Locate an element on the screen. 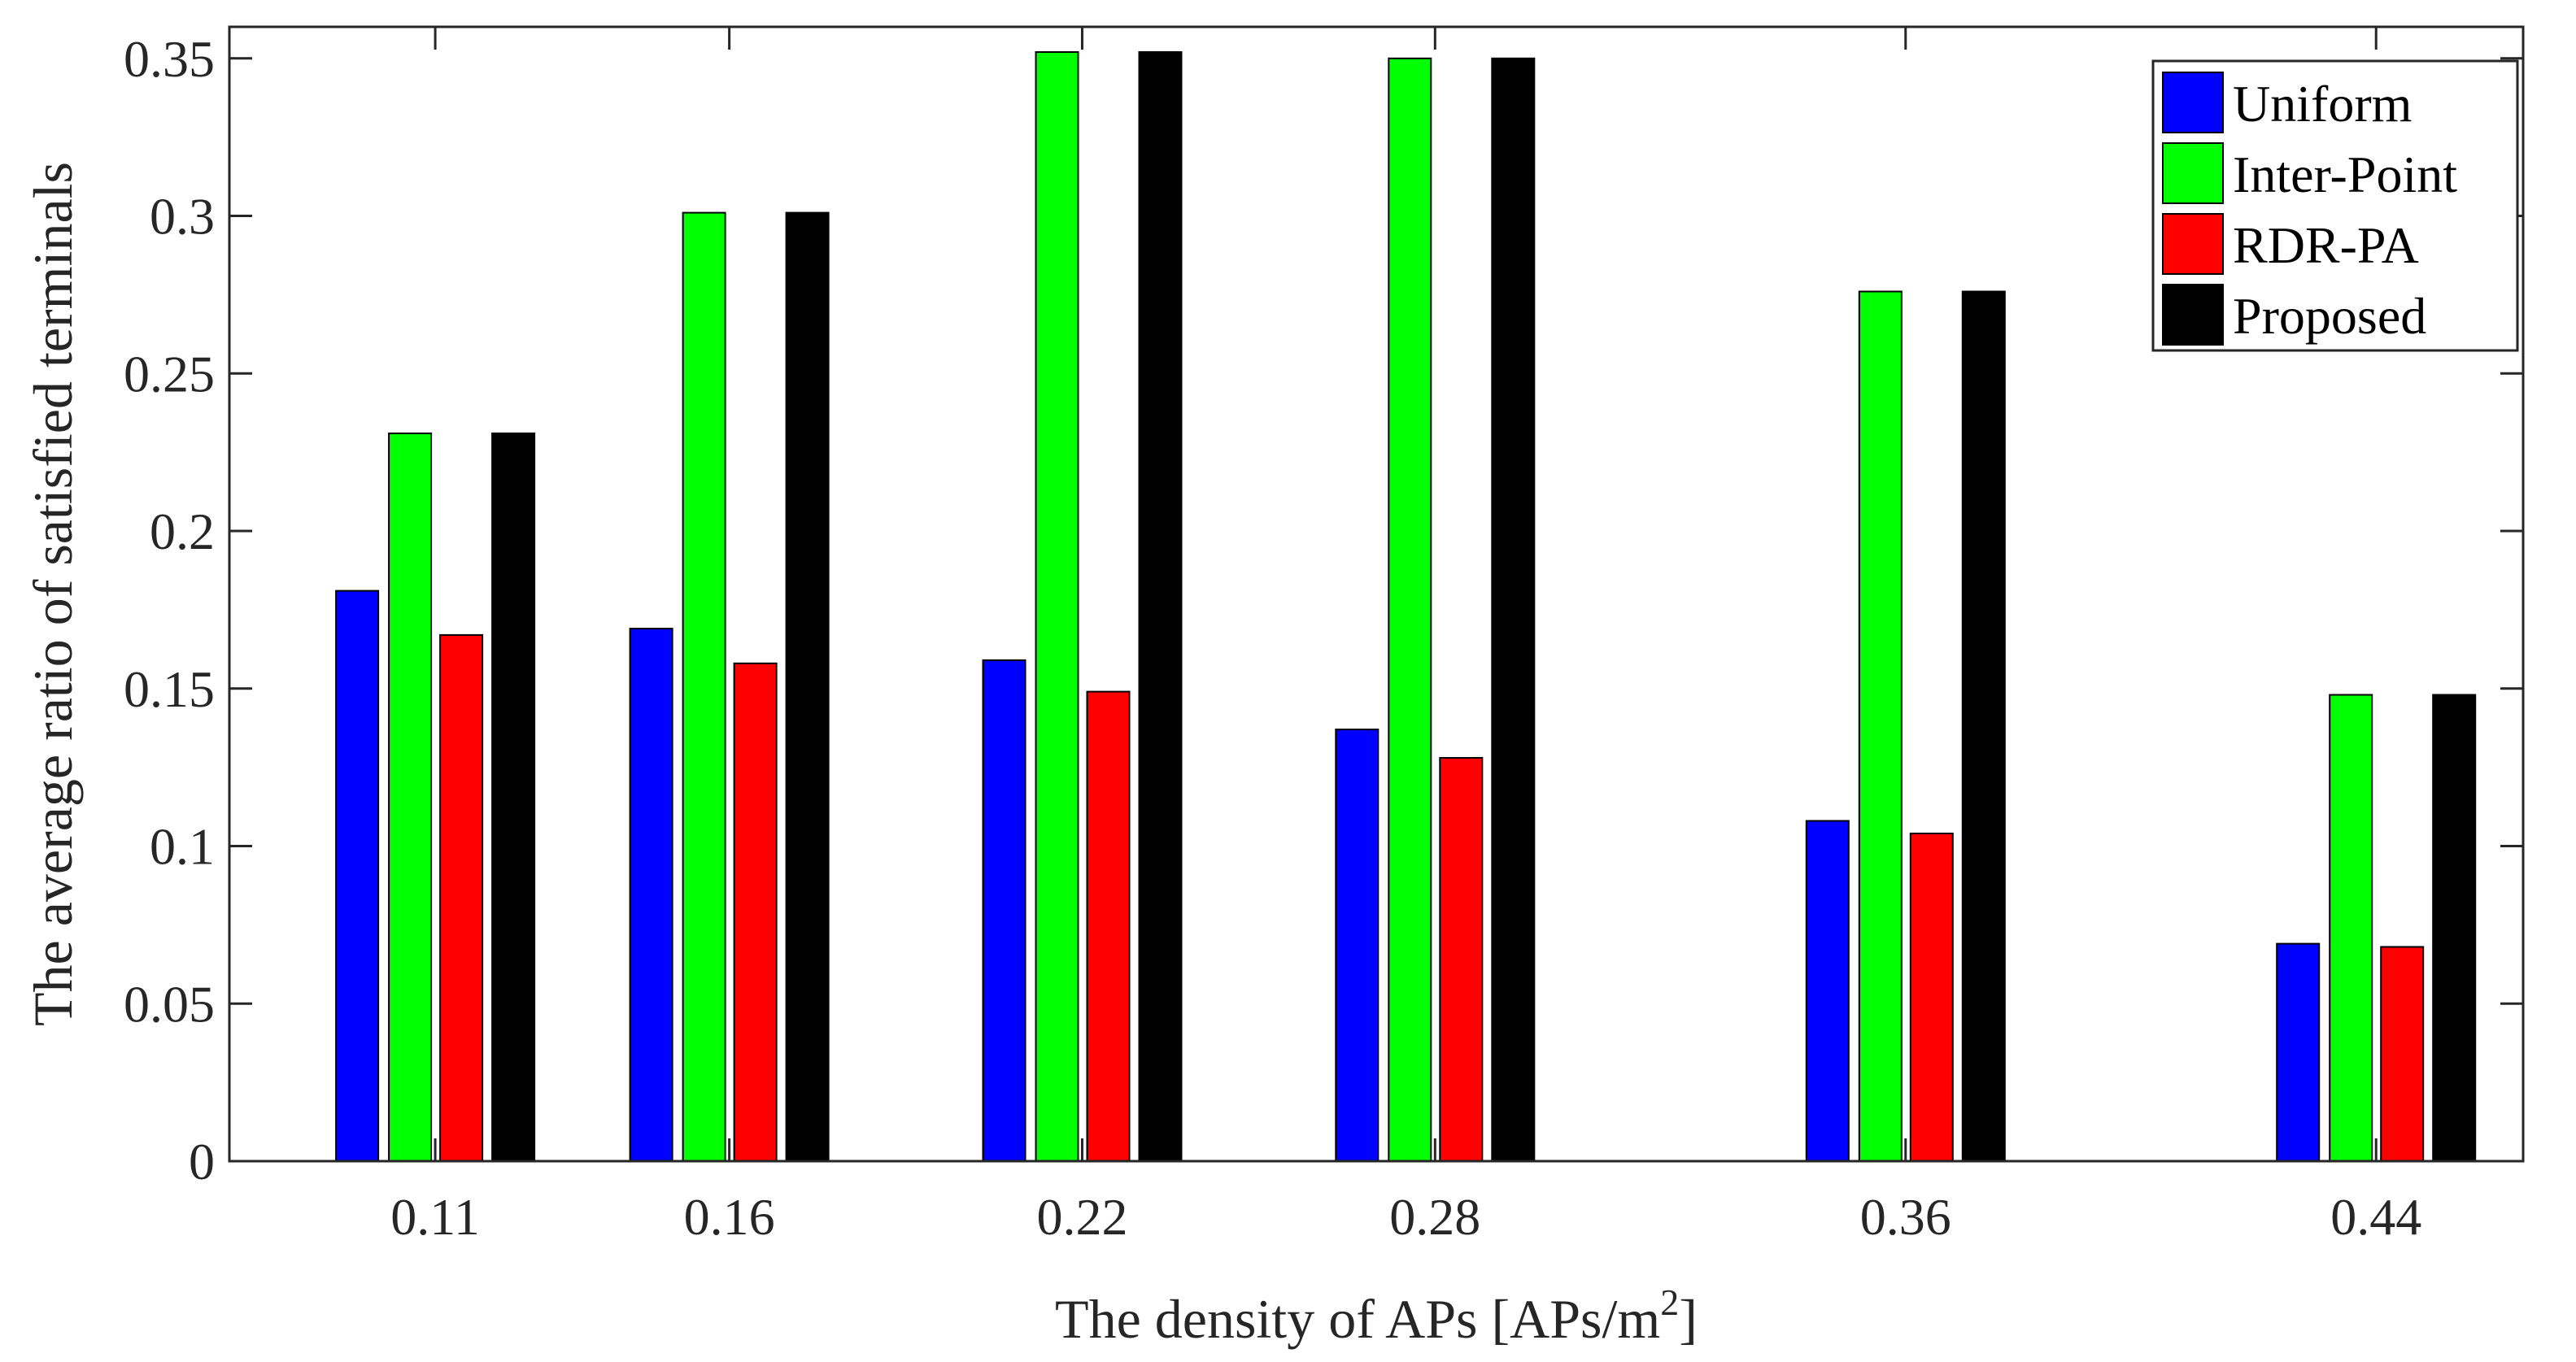  bar-uniform-0.36 is located at coordinates (1827, 991).